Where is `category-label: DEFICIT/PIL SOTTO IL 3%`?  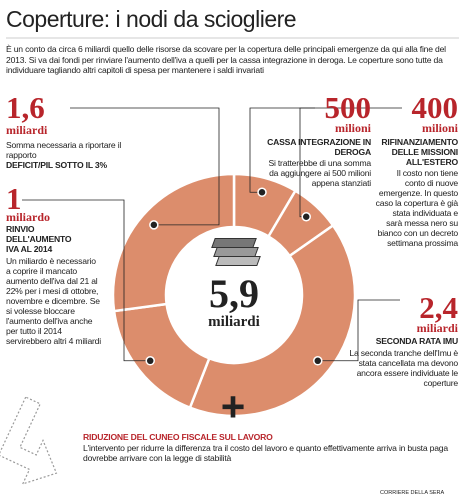 category-label: DEFICIT/PIL SOTTO IL 3% is located at coordinates (56, 165).